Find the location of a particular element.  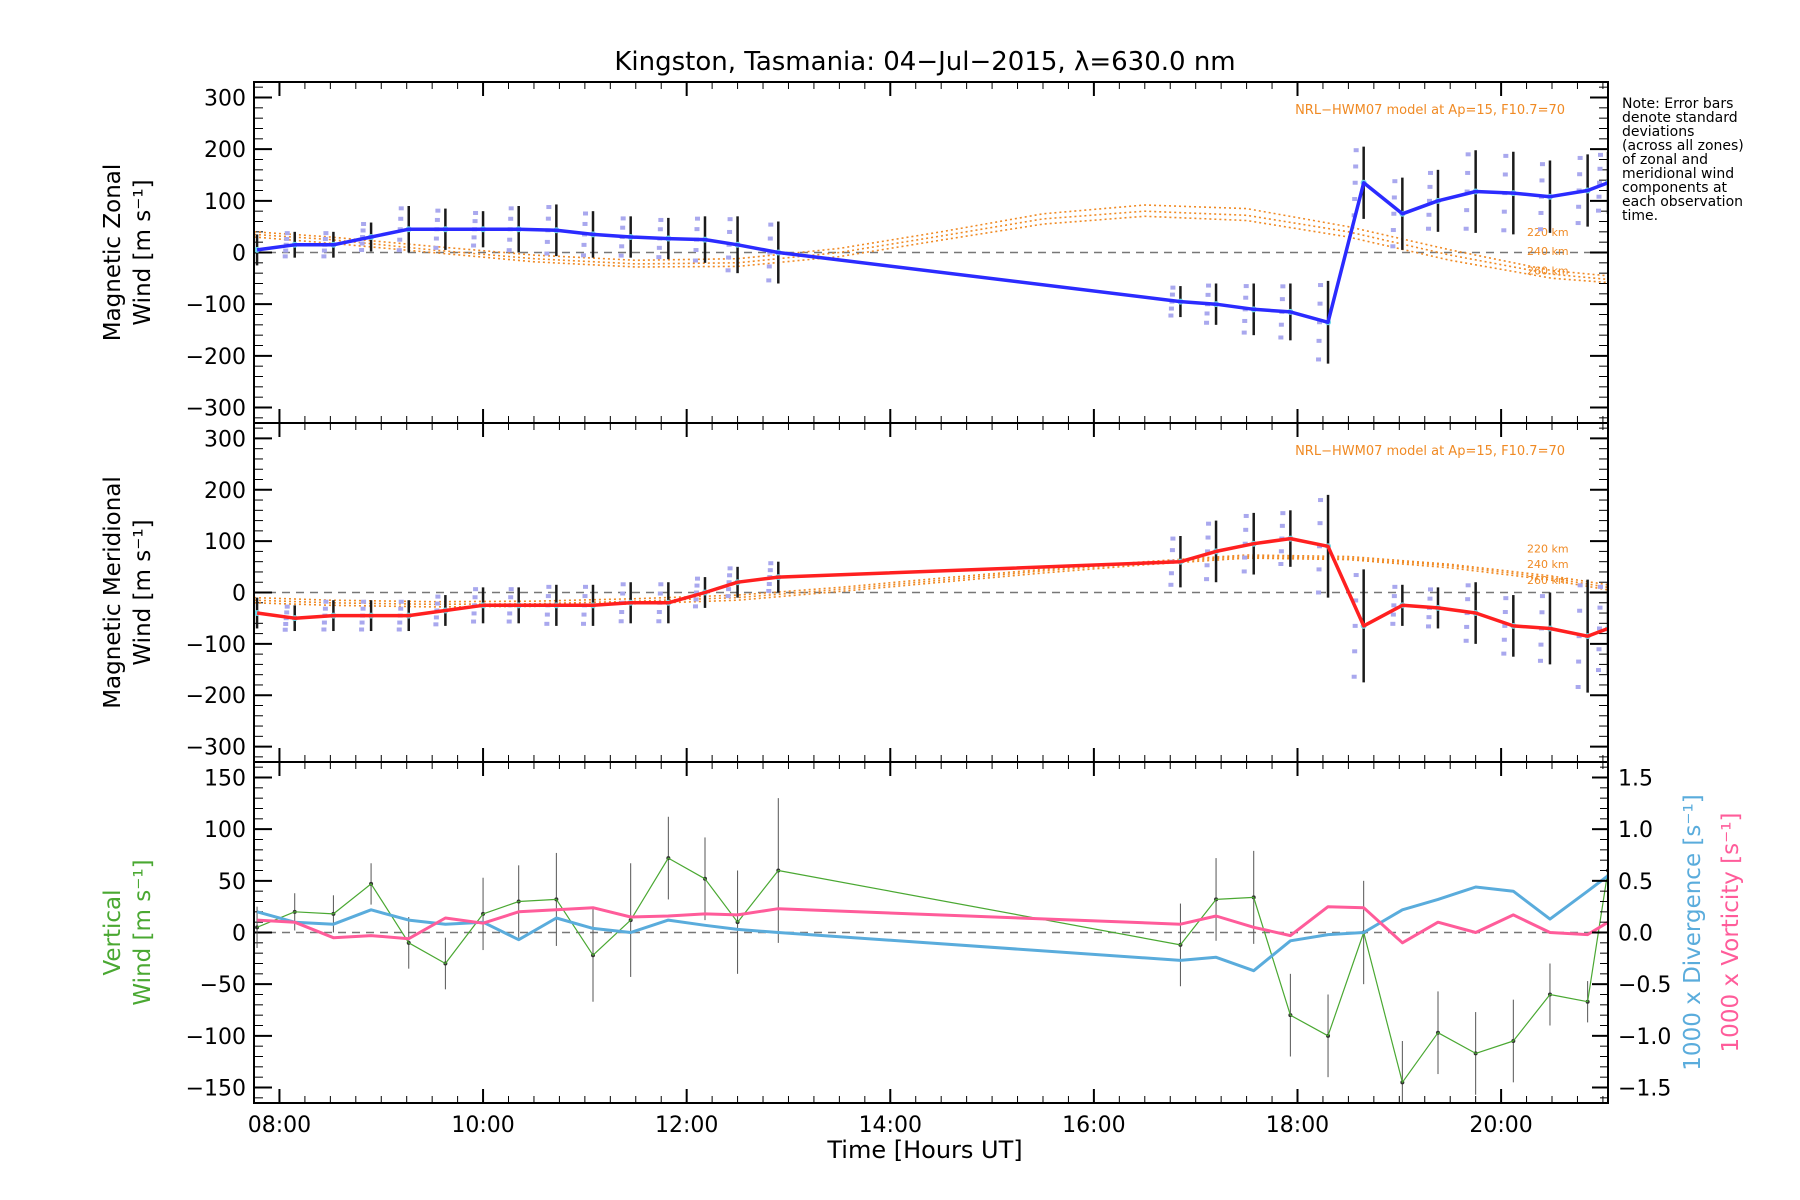

y-tick-label: 200 is located at coordinates (225, 491).